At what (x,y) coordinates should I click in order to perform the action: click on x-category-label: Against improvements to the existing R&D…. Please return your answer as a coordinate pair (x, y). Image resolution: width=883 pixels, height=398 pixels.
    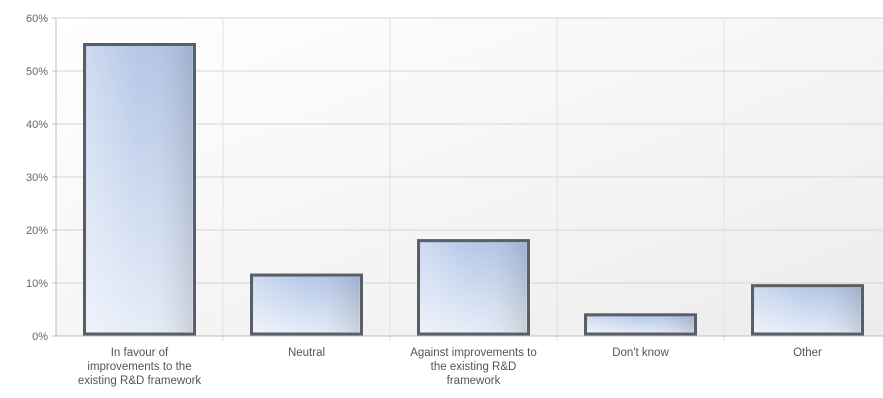
    Looking at the image, I should click on (473, 367).